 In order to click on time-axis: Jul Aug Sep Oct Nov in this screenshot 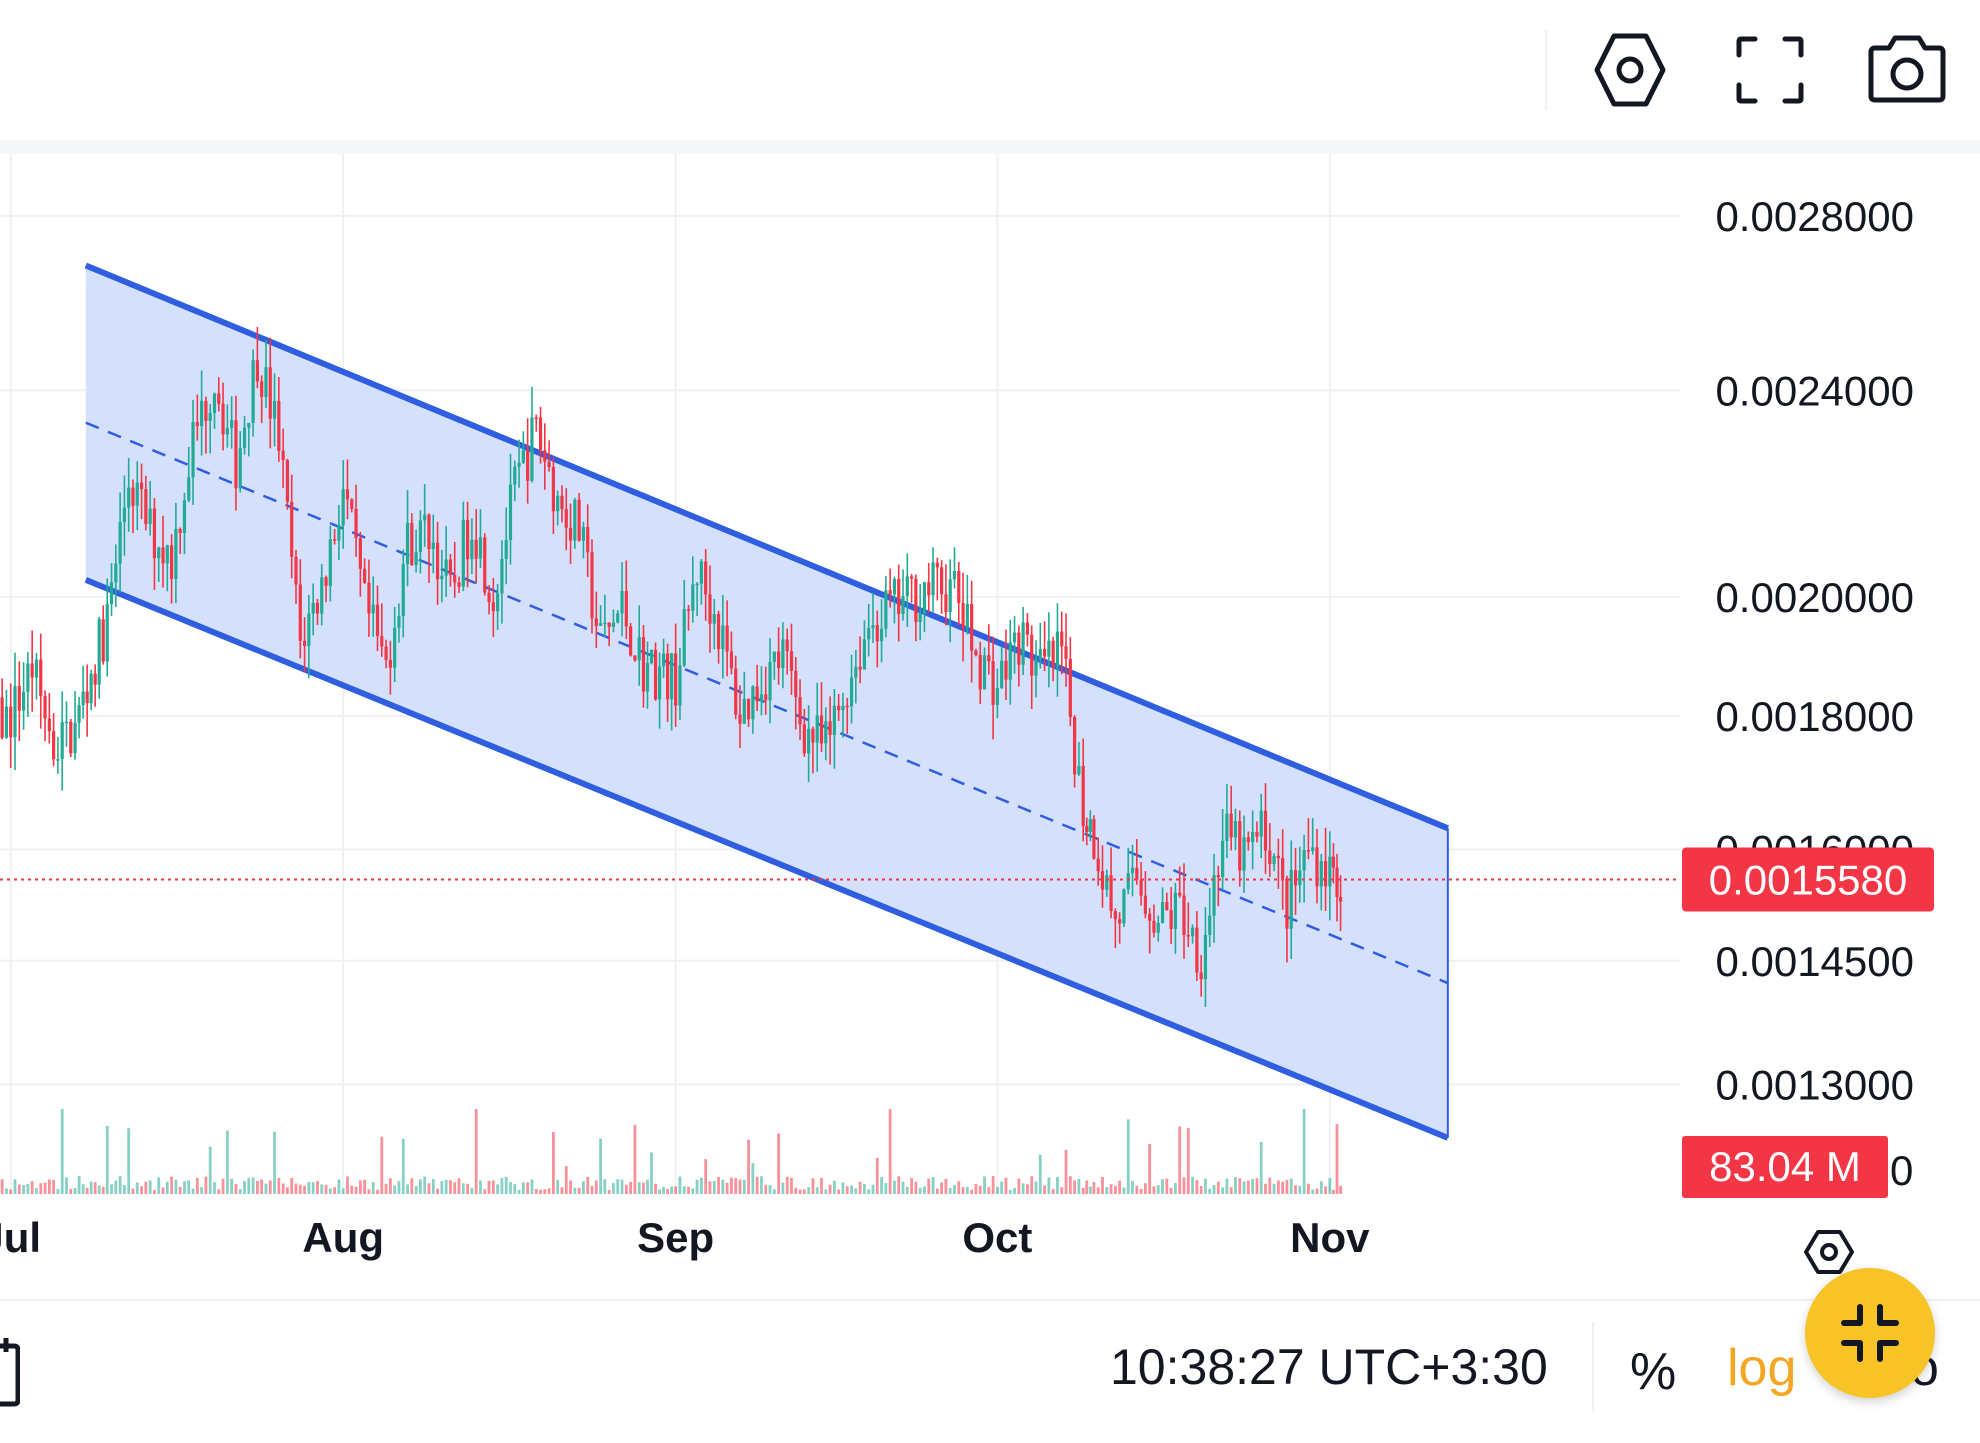, I will do `click(685, 1237)`.